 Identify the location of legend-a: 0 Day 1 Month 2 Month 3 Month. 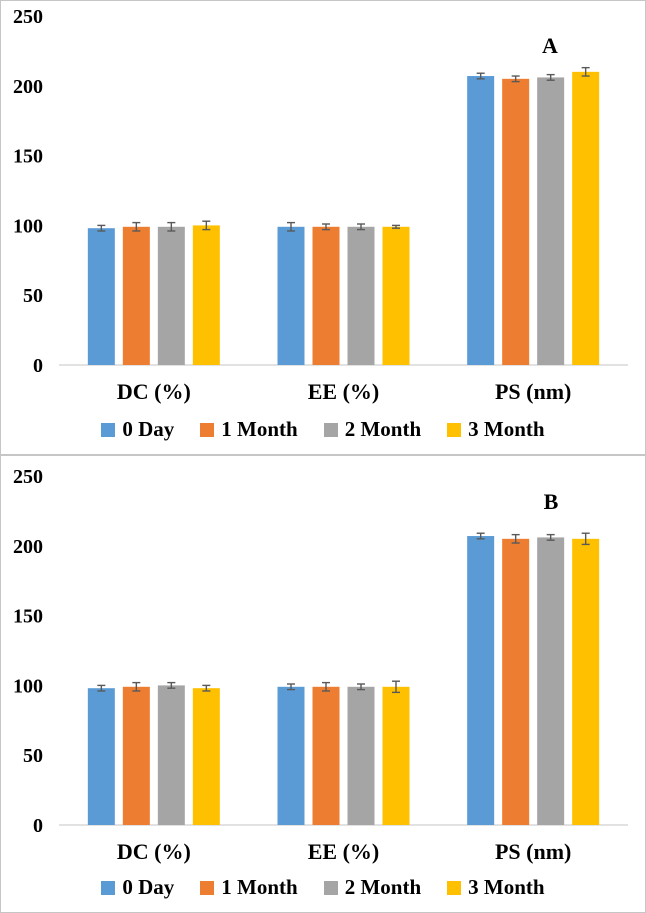
(323, 429).